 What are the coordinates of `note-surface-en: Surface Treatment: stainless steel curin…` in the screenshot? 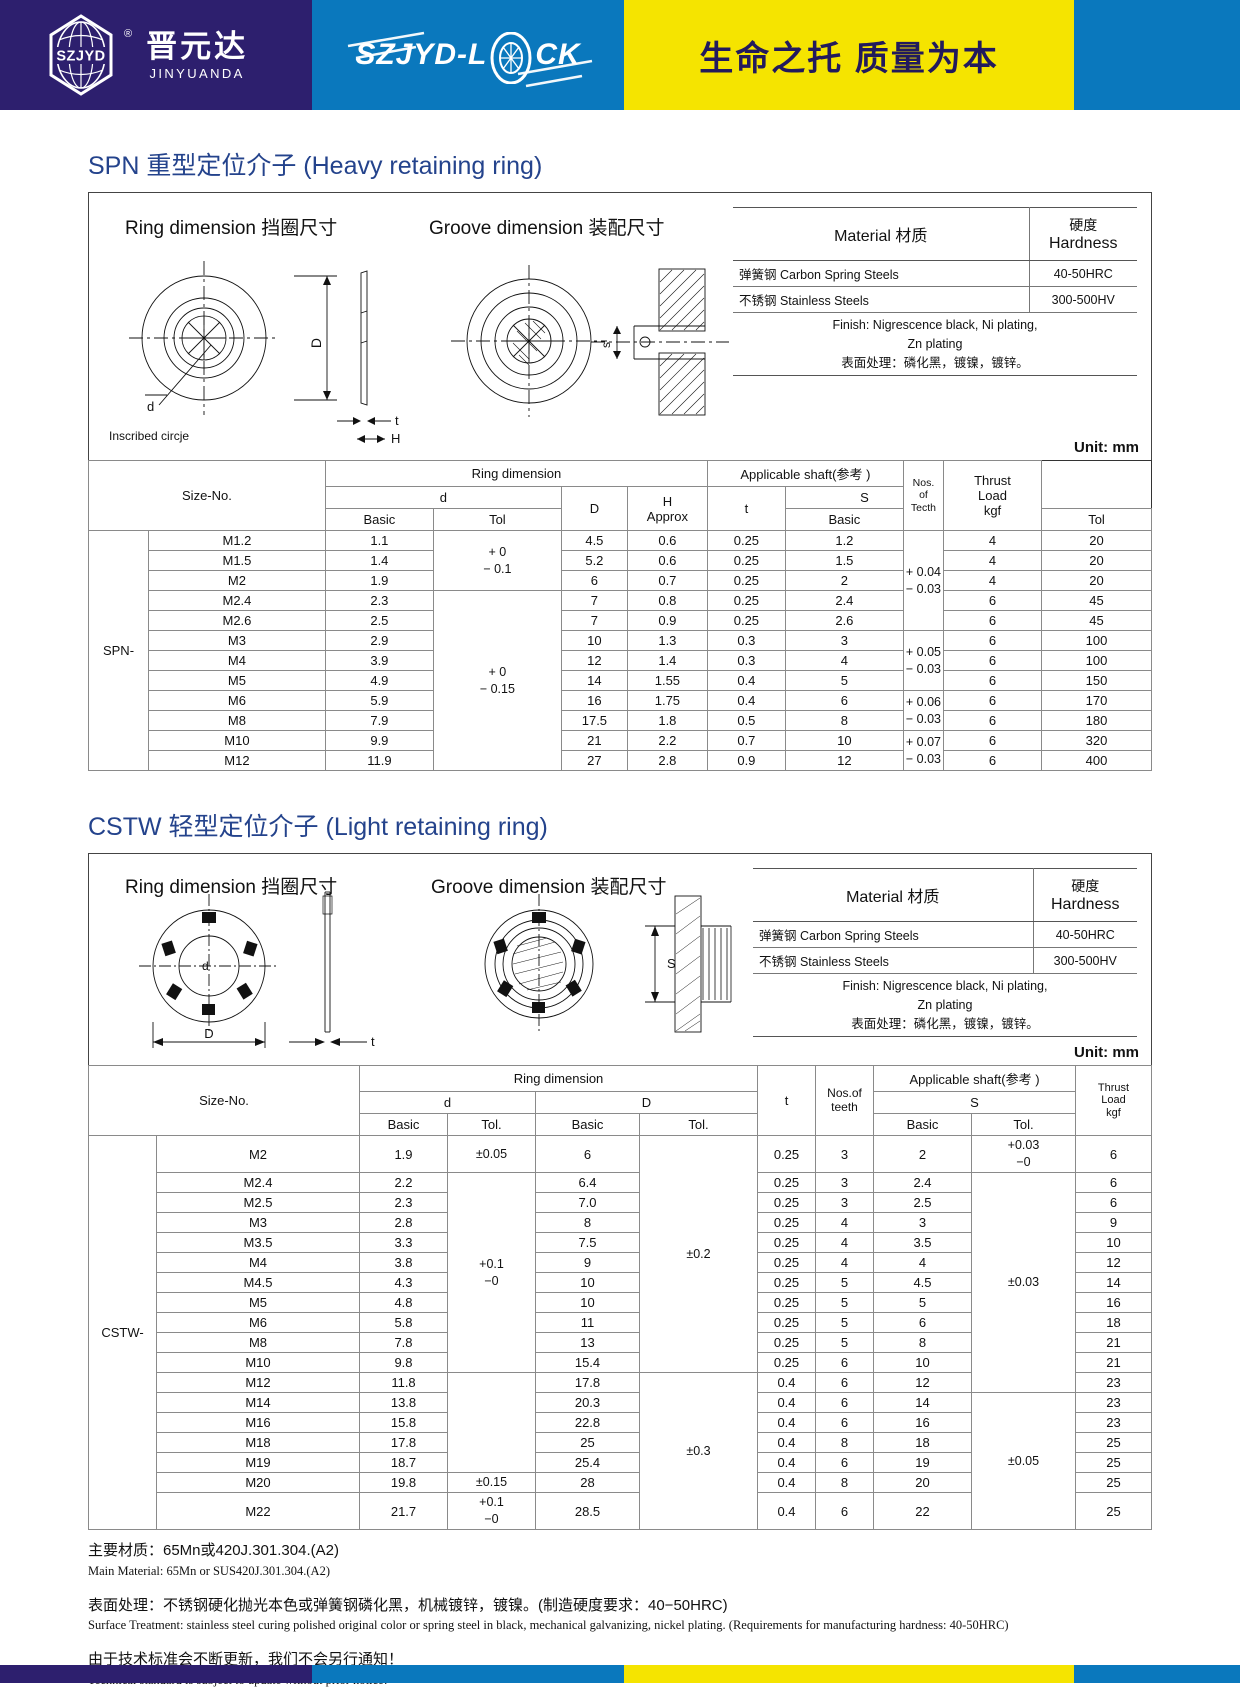 It's located at (548, 1625).